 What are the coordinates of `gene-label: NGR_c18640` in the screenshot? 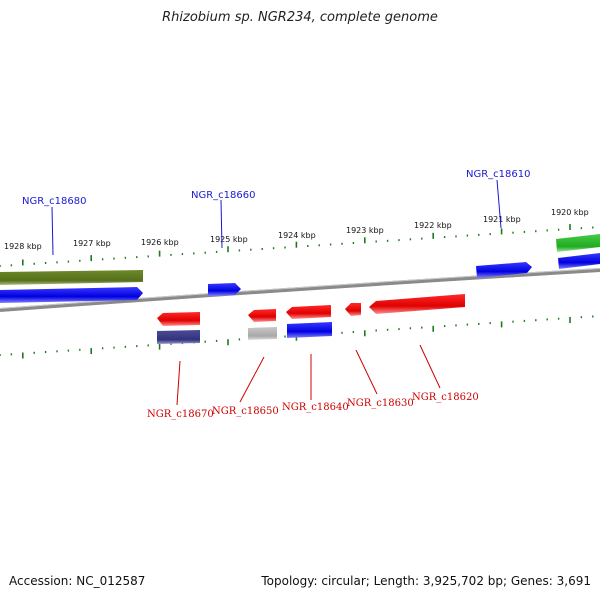 It's located at (315, 407).